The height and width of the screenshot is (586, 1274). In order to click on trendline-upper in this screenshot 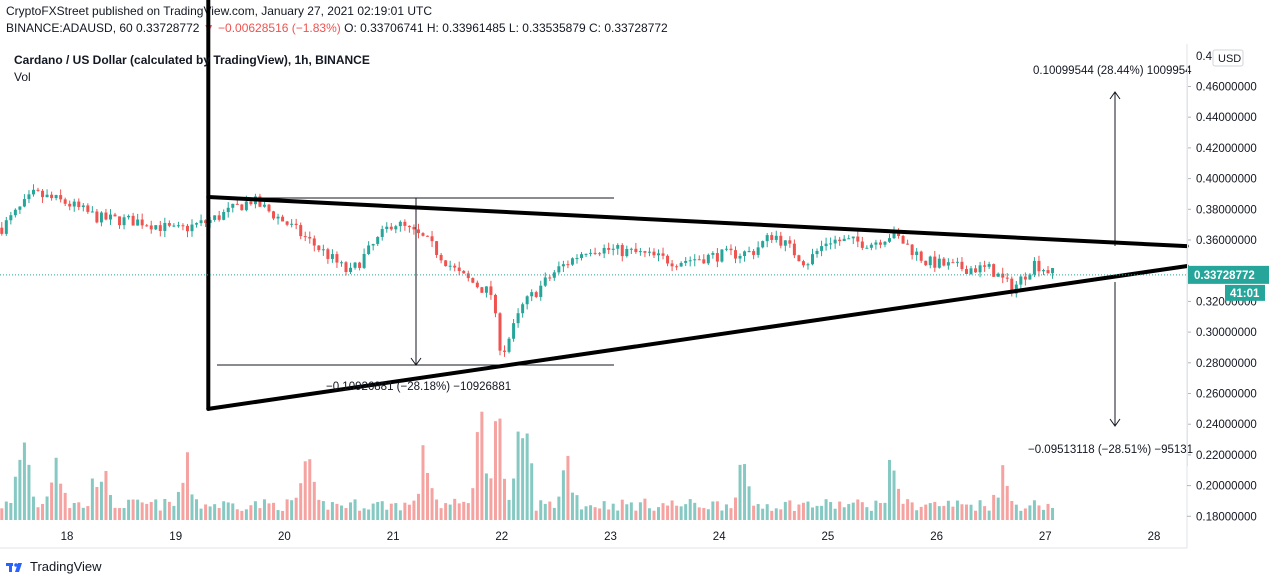, I will do `click(697, 222)`.